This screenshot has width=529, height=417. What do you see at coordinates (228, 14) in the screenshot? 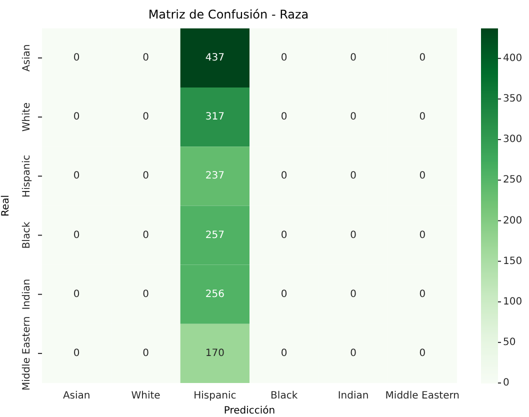
I see `chart-title: Matriz de Confusión - Raza` at bounding box center [228, 14].